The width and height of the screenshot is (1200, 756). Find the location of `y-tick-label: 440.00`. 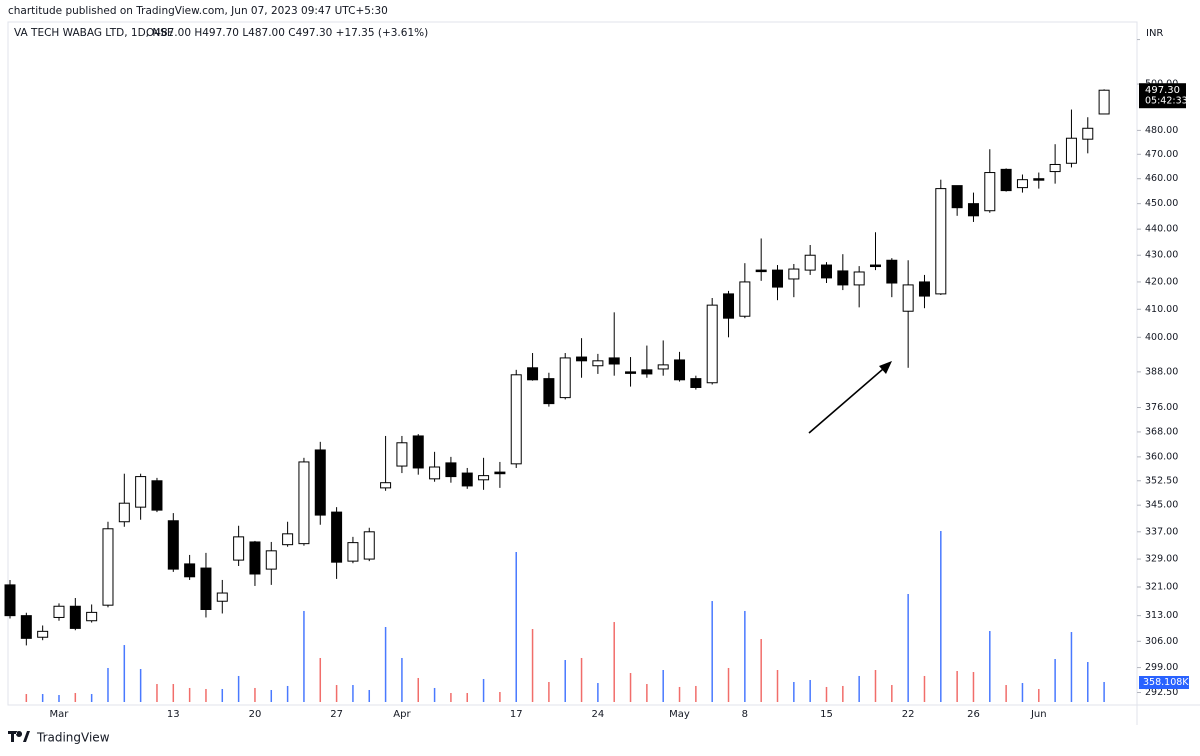

y-tick-label: 440.00 is located at coordinates (1161, 229).